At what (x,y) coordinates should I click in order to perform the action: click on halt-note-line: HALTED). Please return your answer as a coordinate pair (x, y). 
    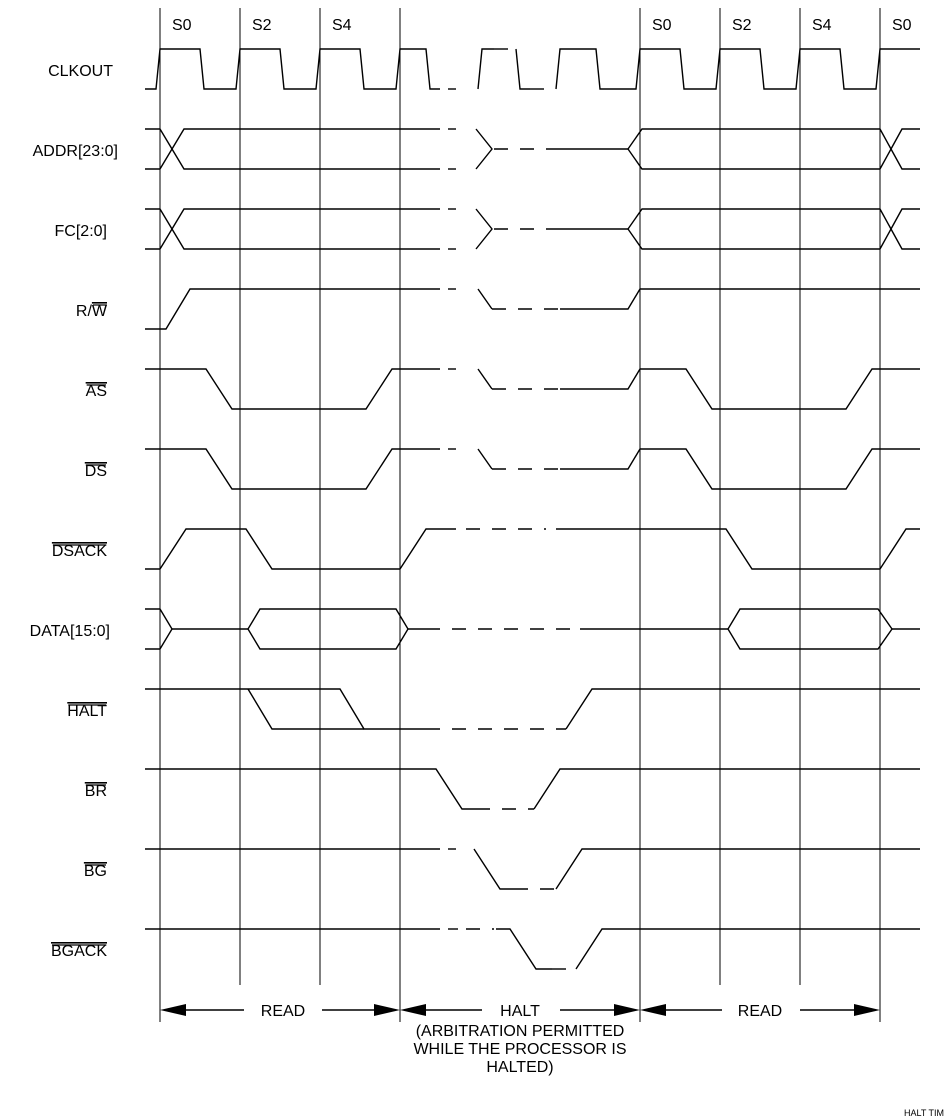
    Looking at the image, I should click on (519, 1067).